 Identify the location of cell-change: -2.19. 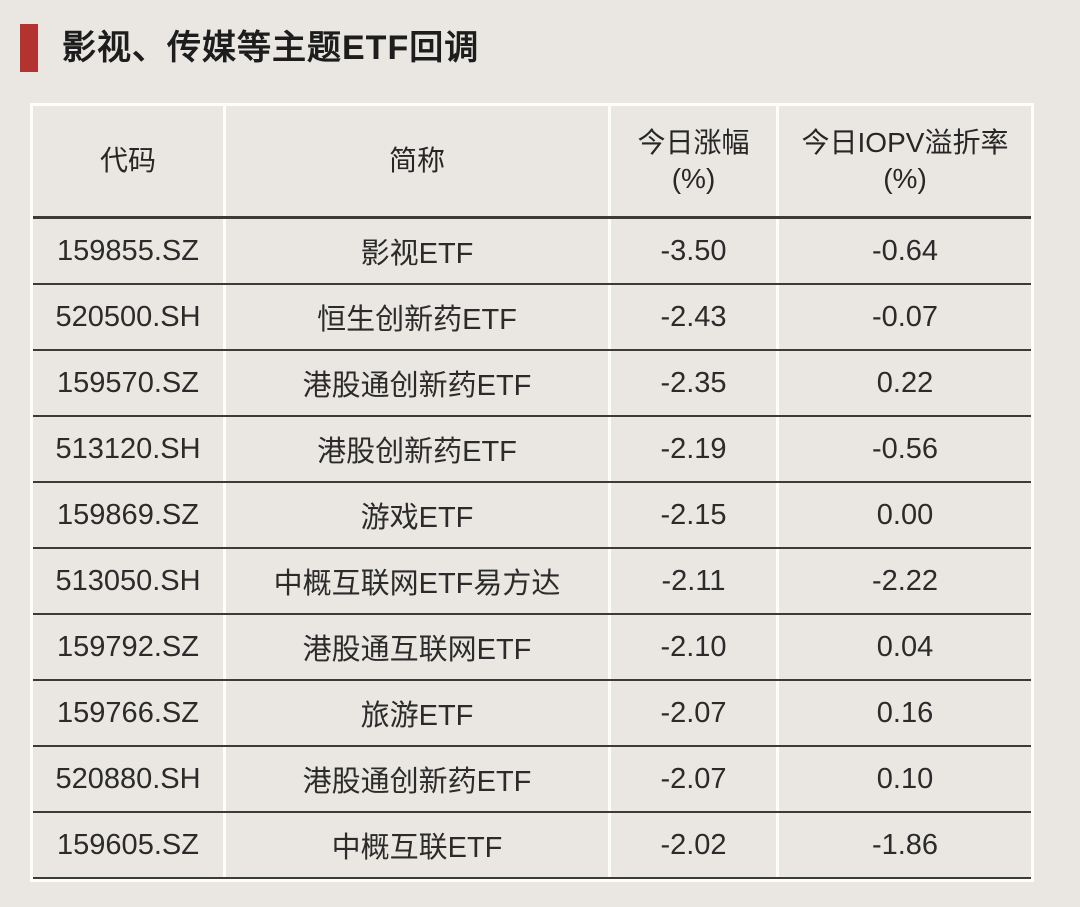
(693, 449).